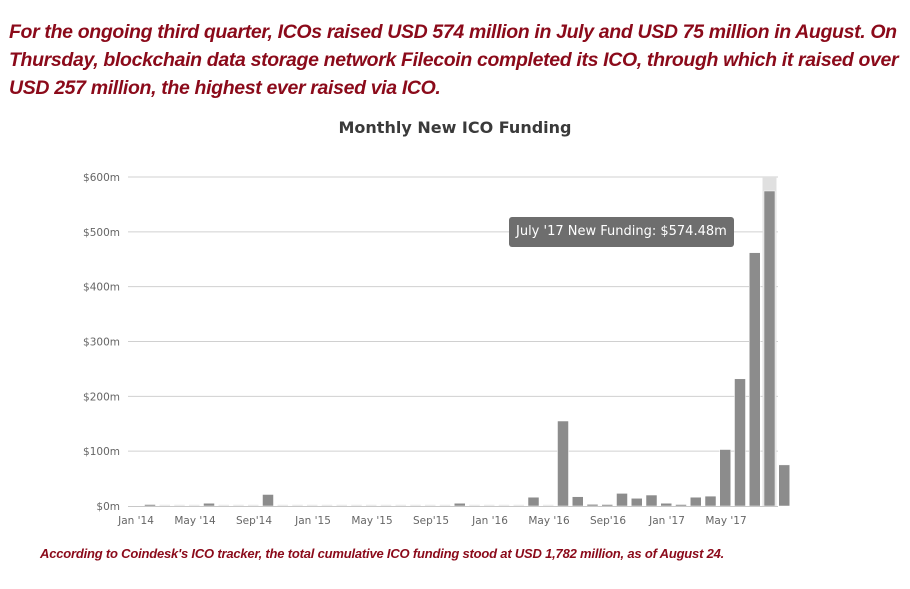 The image size is (910, 589). I want to click on y-tick-label: $500m, so click(101, 233).